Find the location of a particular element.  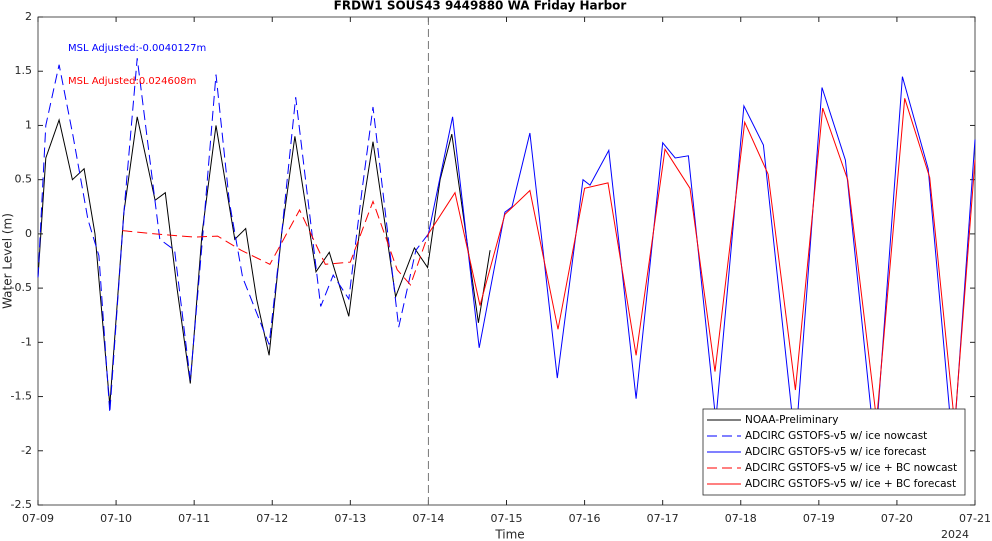

y-tick-label: -1.5 is located at coordinates (21, 396).